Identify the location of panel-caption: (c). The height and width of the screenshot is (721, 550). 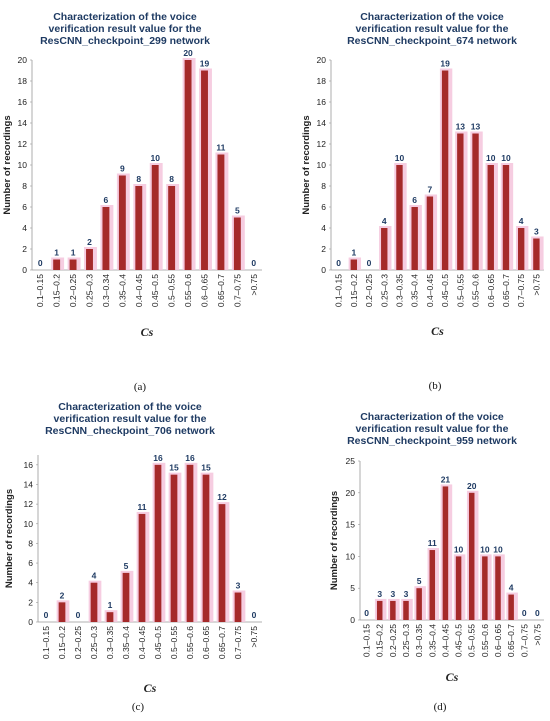
(138, 707).